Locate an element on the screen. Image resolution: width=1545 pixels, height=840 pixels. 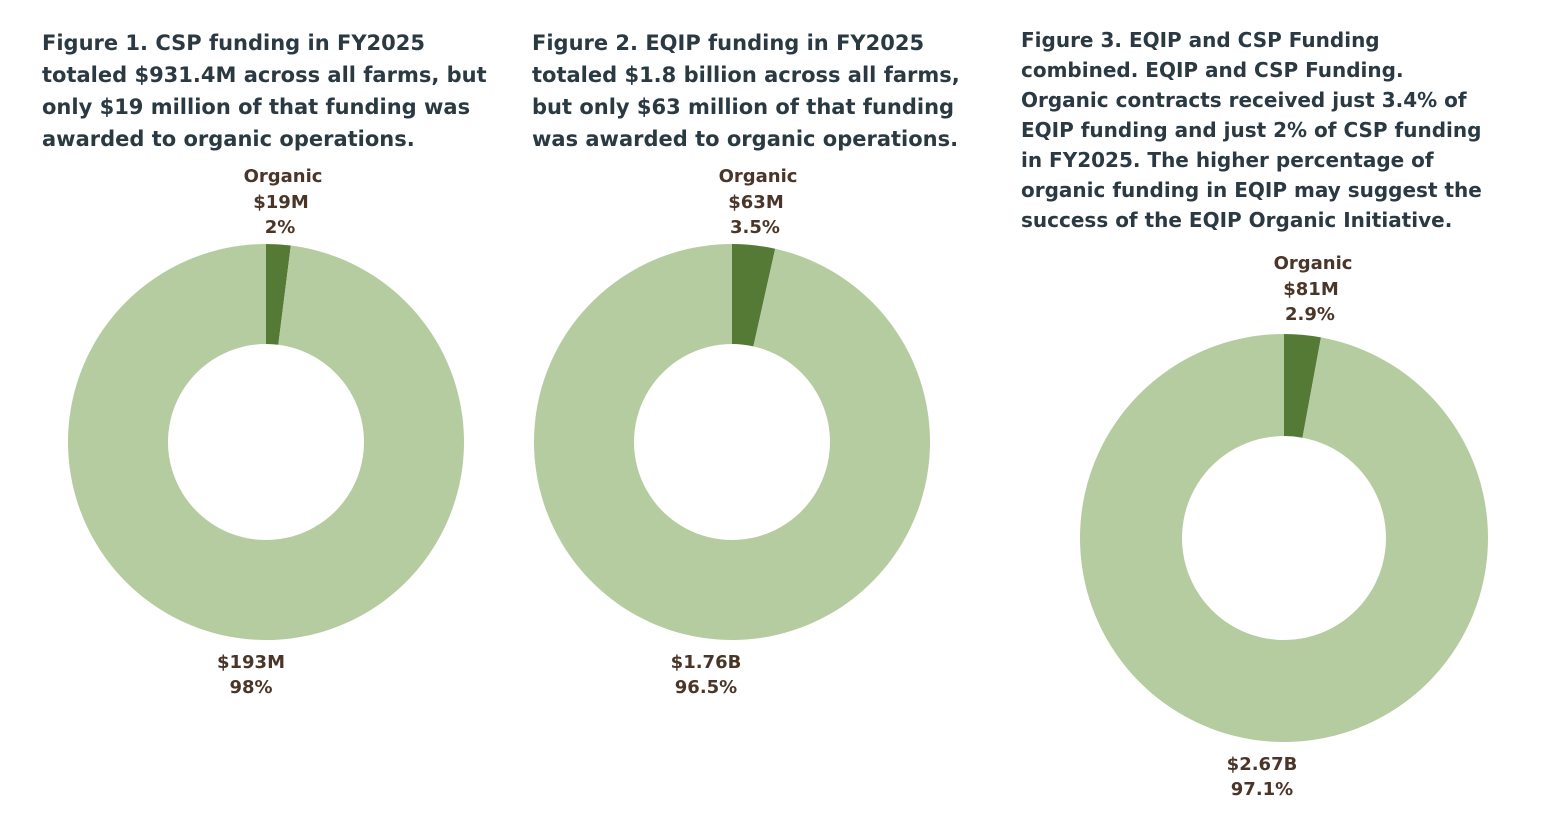
other-amount-label: $193M is located at coordinates (251, 662).